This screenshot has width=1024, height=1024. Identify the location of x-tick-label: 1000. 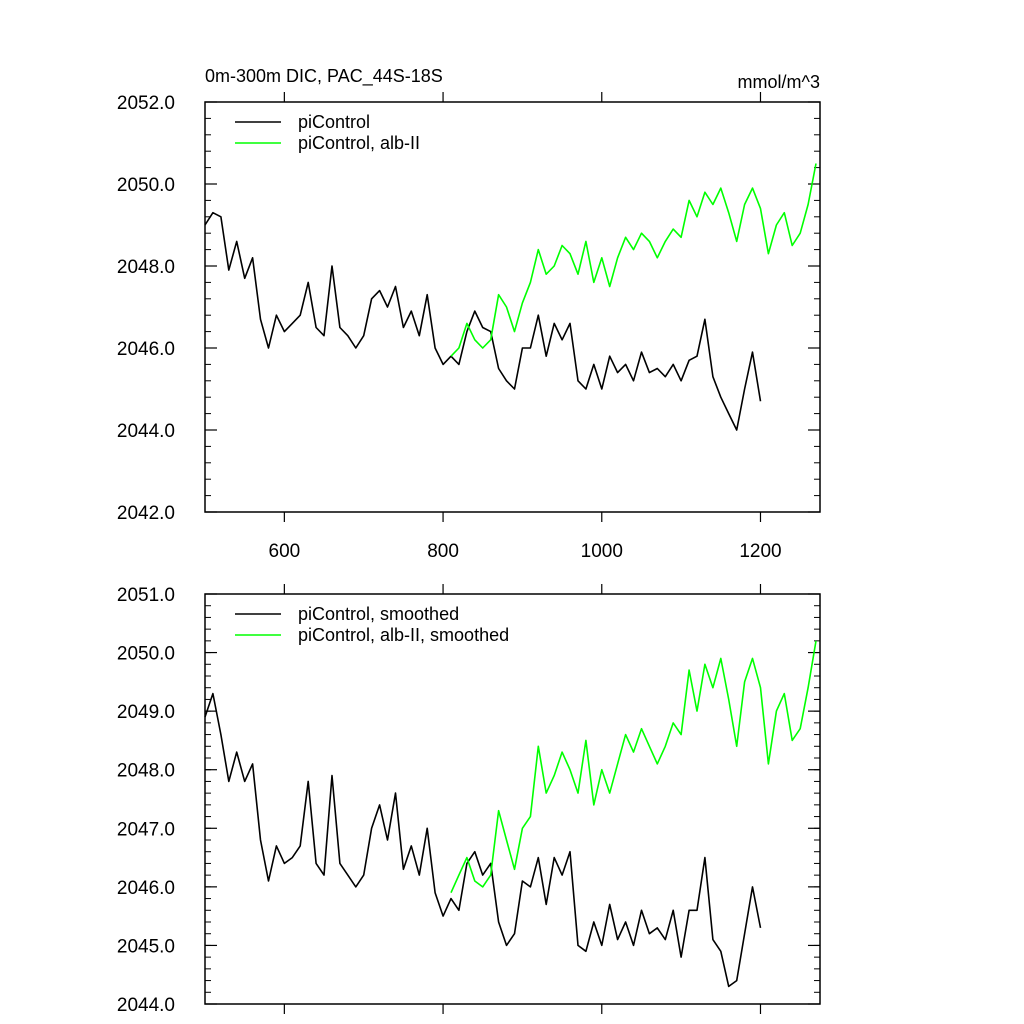
(602, 551).